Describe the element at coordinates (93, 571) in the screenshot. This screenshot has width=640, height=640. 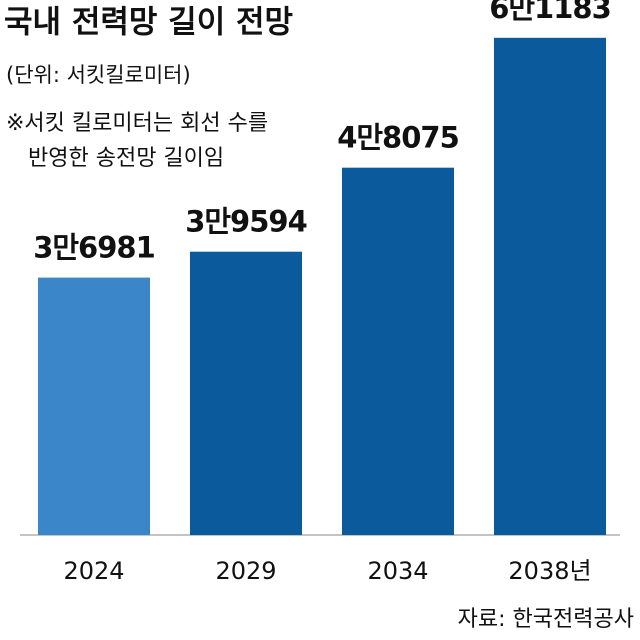
I see `x-tick-label: 2024` at that location.